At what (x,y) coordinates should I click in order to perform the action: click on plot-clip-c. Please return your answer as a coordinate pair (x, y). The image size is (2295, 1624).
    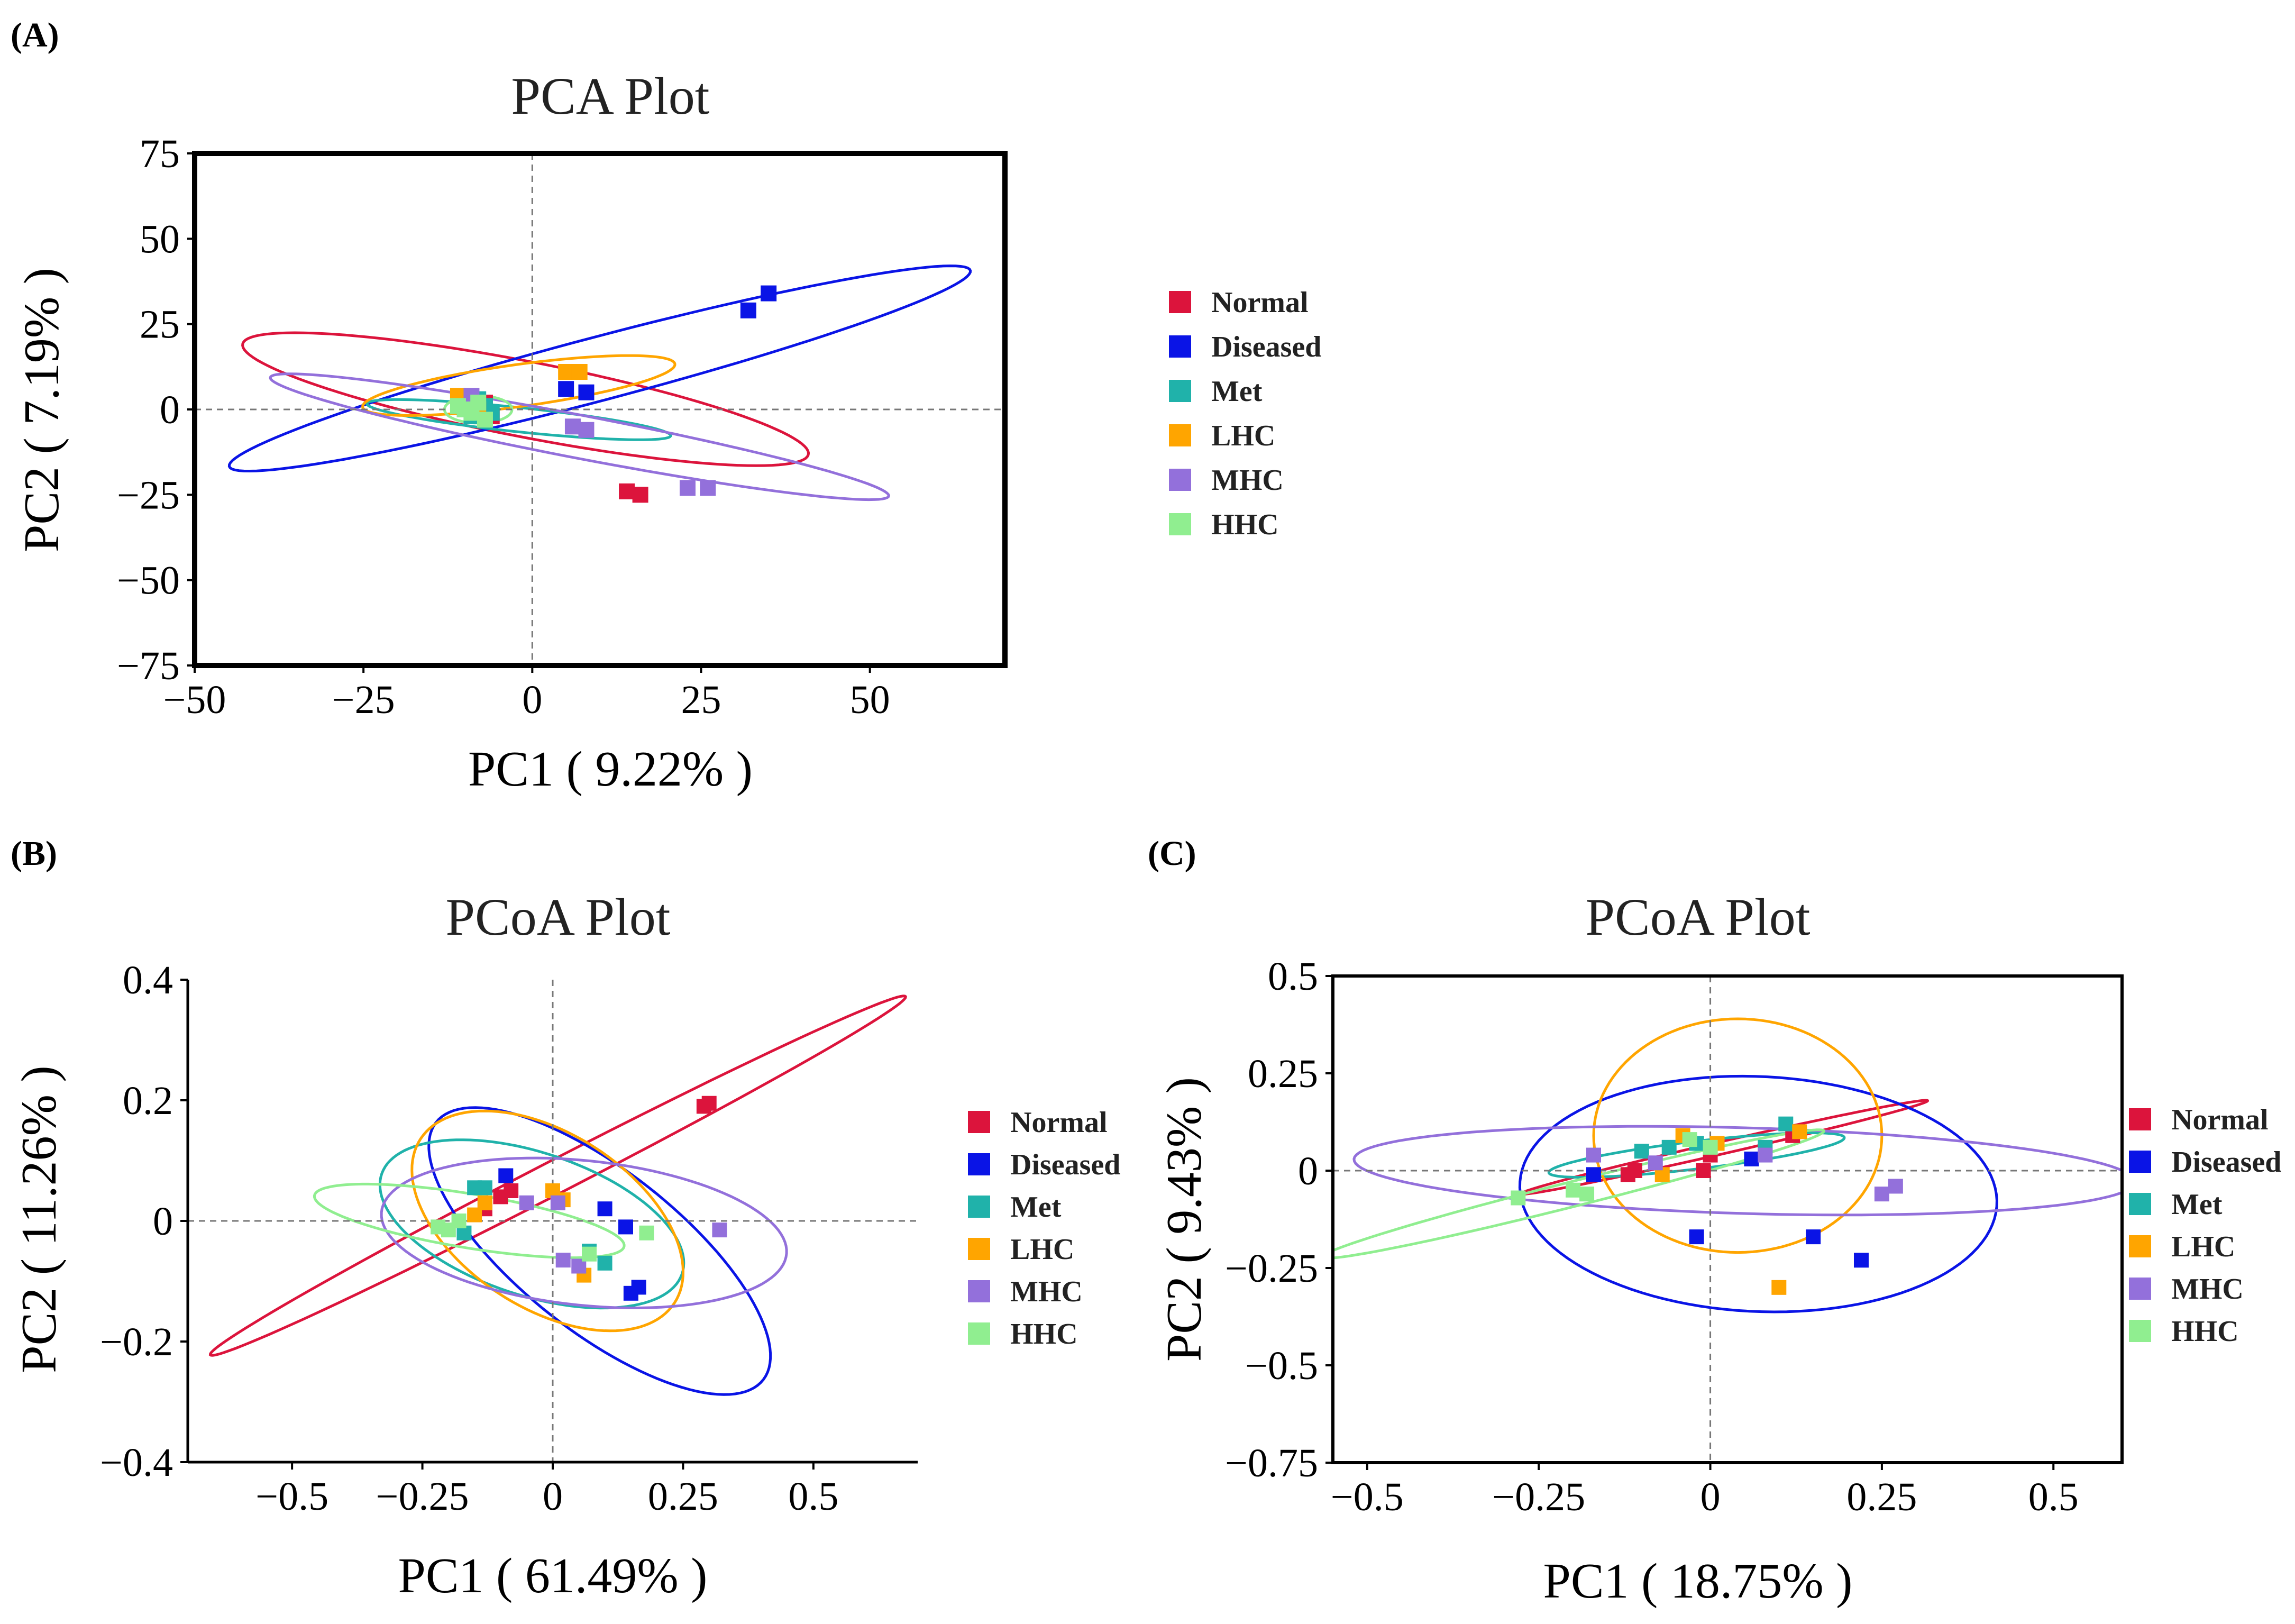
    Looking at the image, I should click on (1727, 1219).